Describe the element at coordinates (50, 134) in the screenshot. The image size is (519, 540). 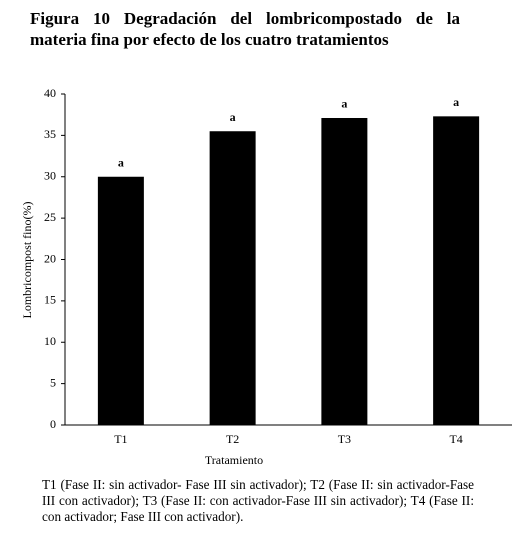
I see `y-tick-label: 35` at that location.